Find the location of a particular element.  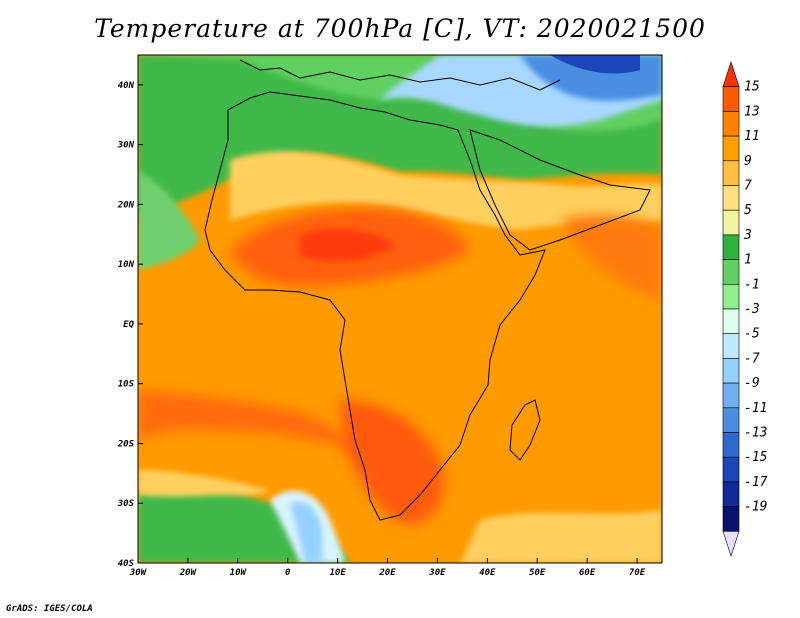

lon-tick-label: 10W is located at coordinates (239, 573).